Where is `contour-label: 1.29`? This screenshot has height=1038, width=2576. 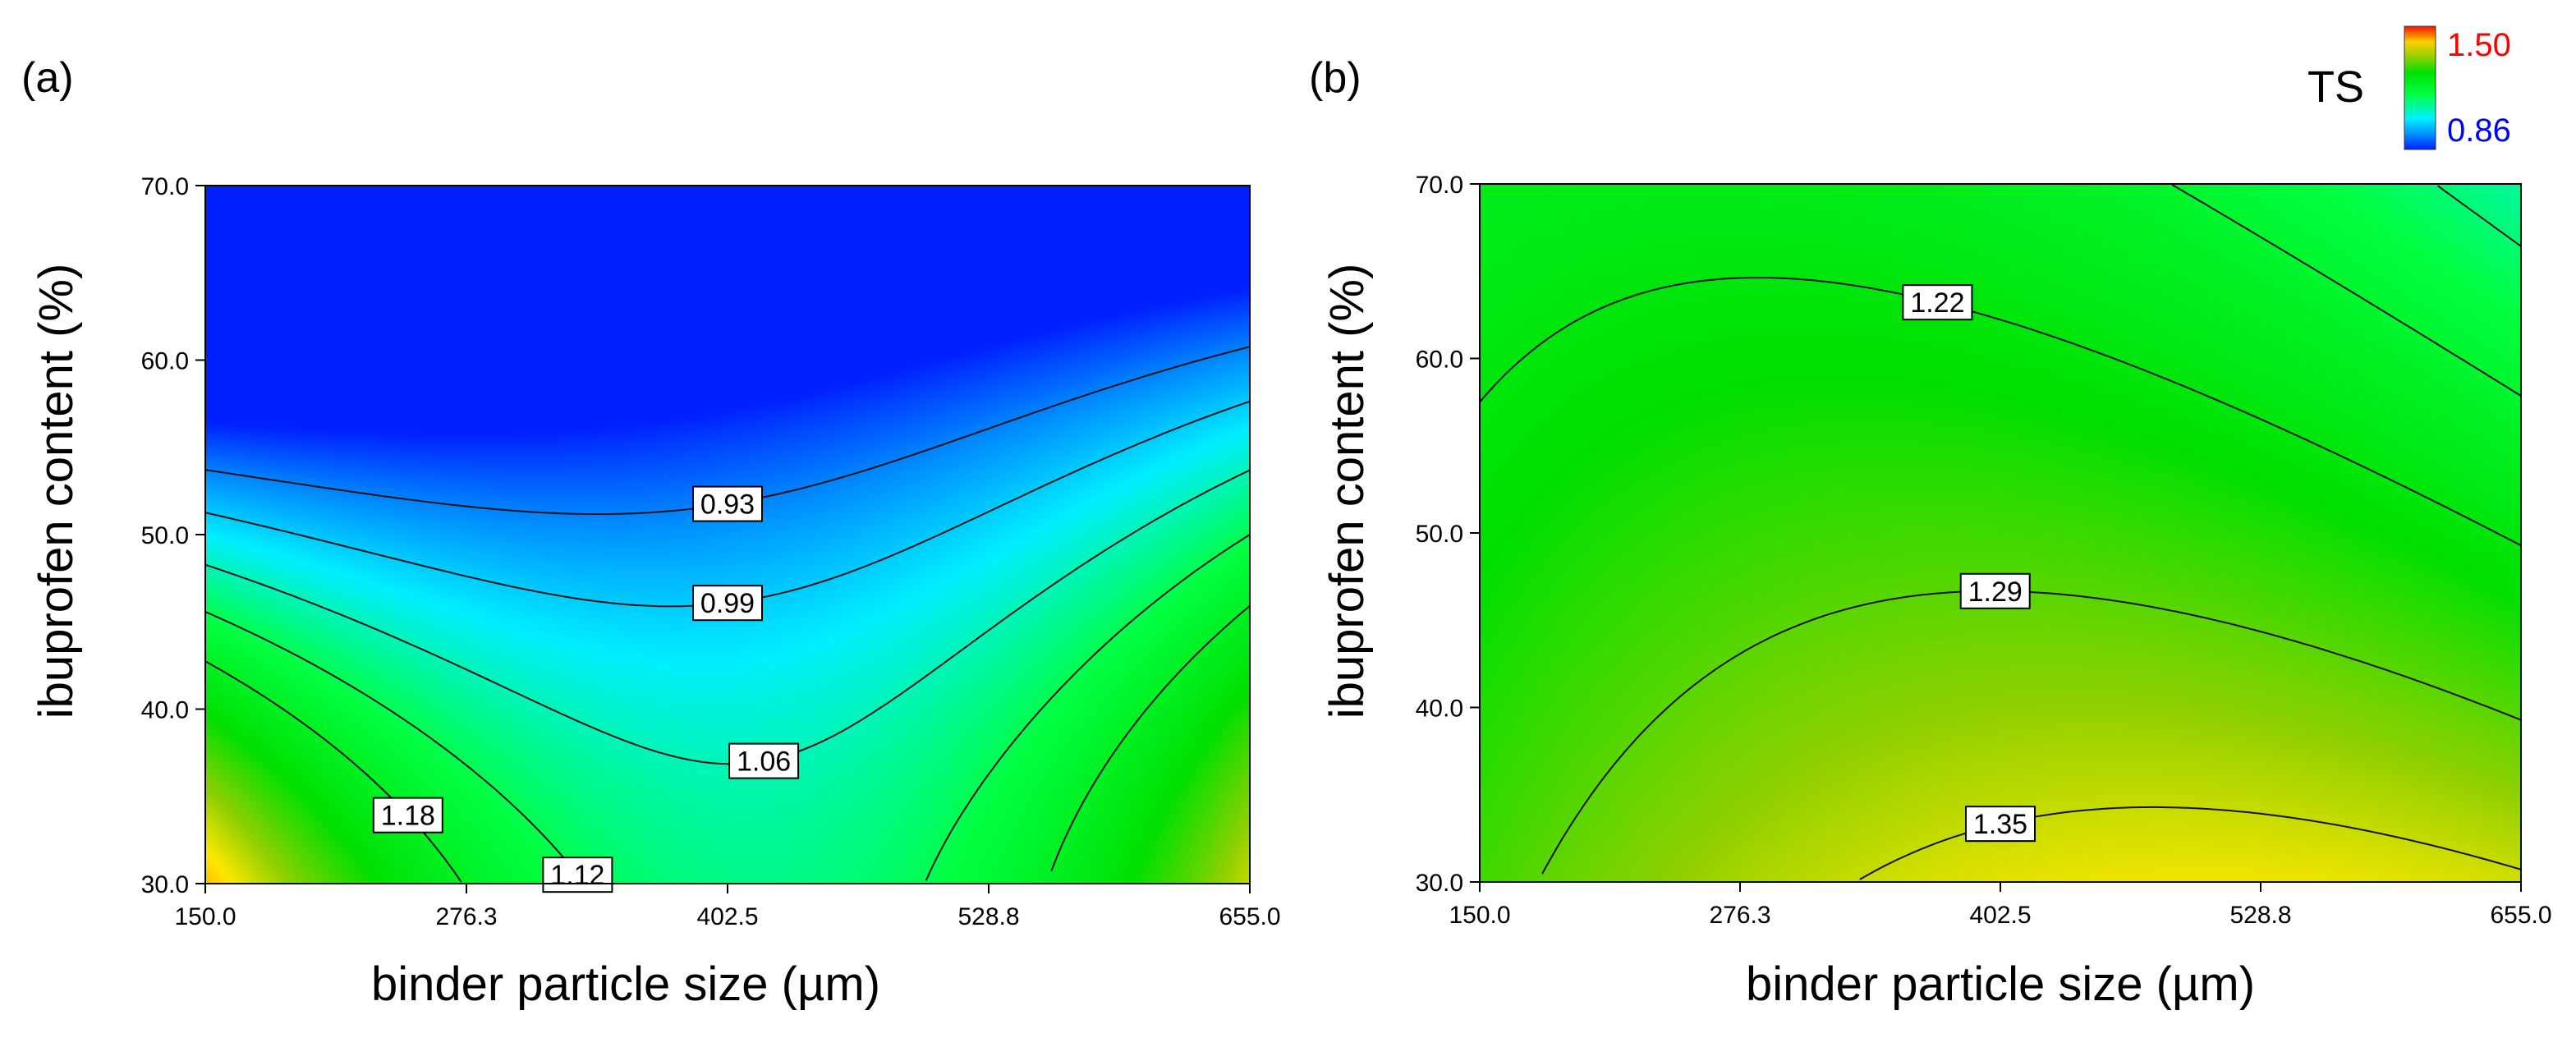
contour-label: 1.29 is located at coordinates (1995, 592).